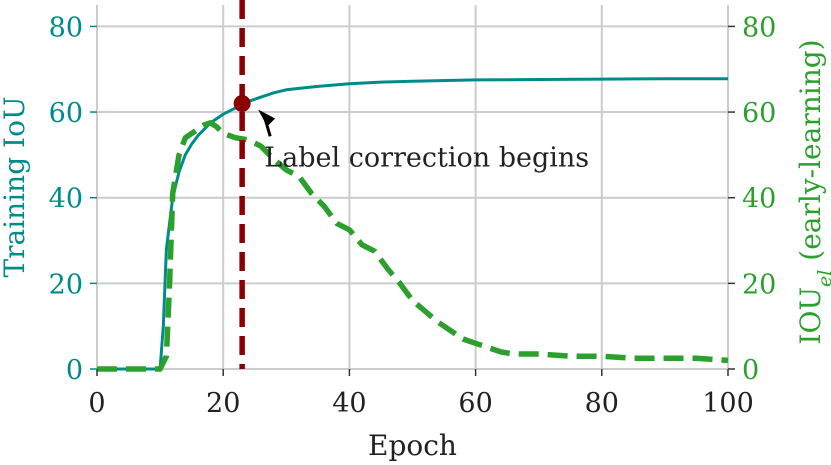  Describe the element at coordinates (267, 118) in the screenshot. I see `annotation-arrow-head` at that location.